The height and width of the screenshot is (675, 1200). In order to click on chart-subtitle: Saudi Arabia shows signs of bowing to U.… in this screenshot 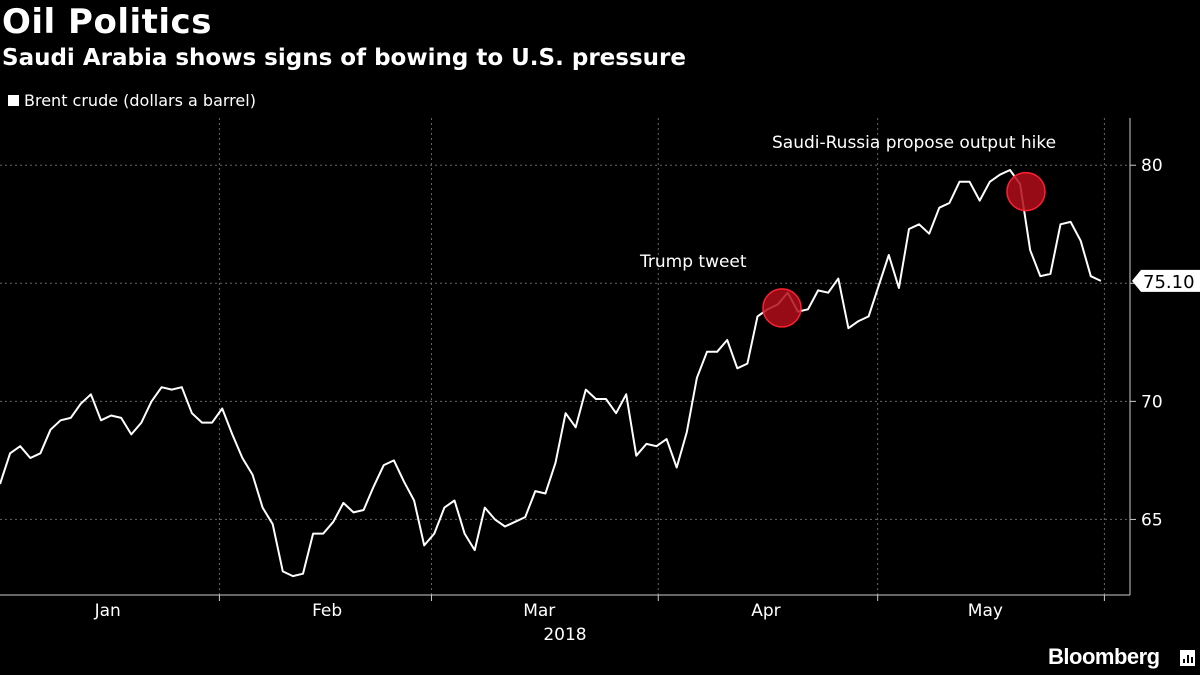, I will do `click(344, 58)`.